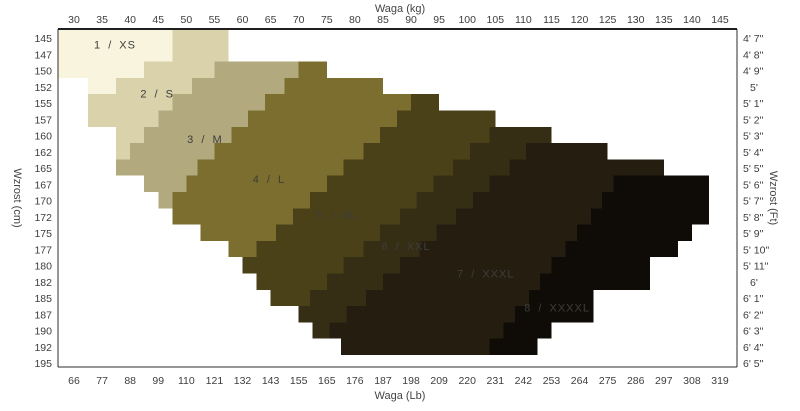 The height and width of the screenshot is (411, 800). I want to click on lb-tick-label: 231, so click(496, 381).